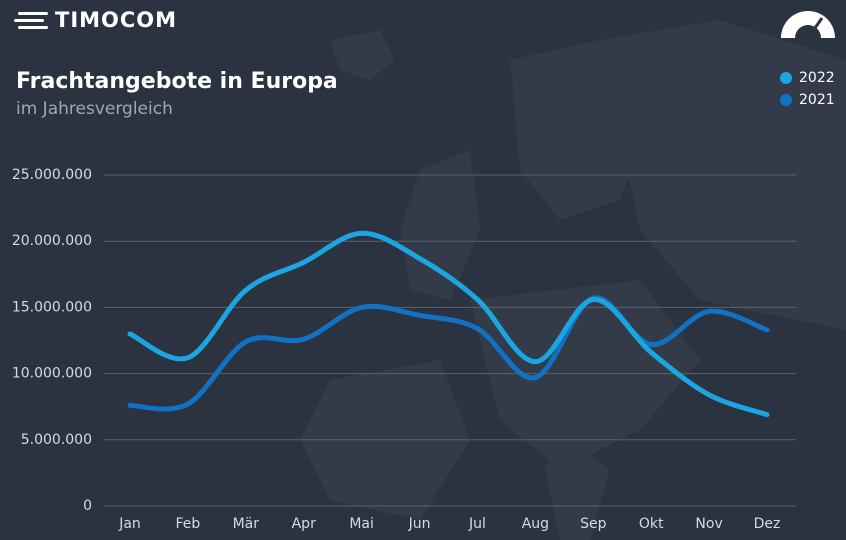 Image resolution: width=846 pixels, height=540 pixels. What do you see at coordinates (129, 524) in the screenshot?
I see `x-tick-label: Jan` at bounding box center [129, 524].